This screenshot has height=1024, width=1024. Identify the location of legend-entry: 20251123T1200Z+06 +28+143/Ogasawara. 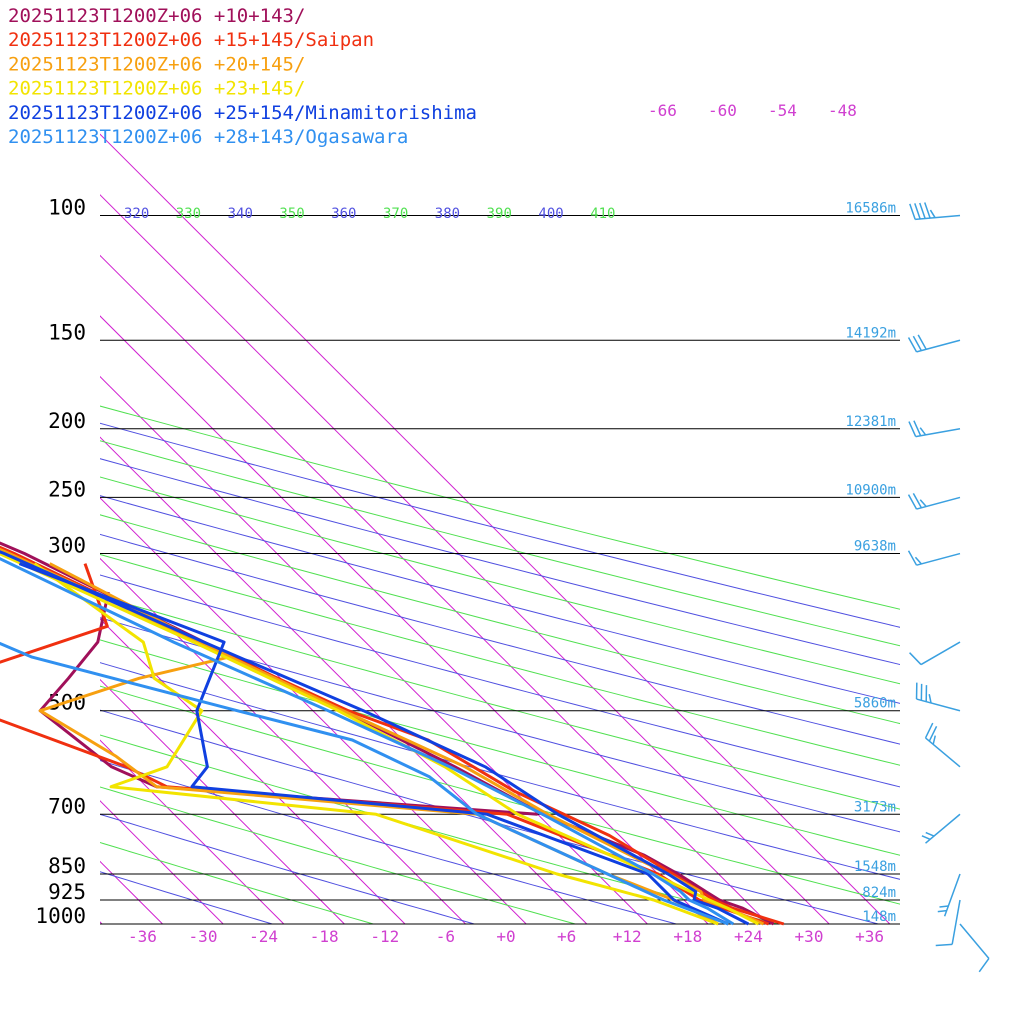
(208, 137).